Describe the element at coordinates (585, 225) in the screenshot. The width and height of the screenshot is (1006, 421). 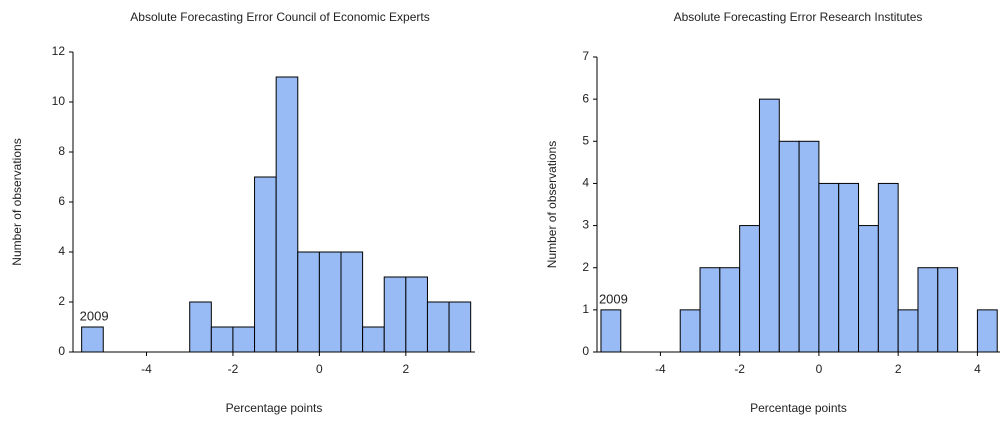
I see `y-tick-label: 3` at that location.